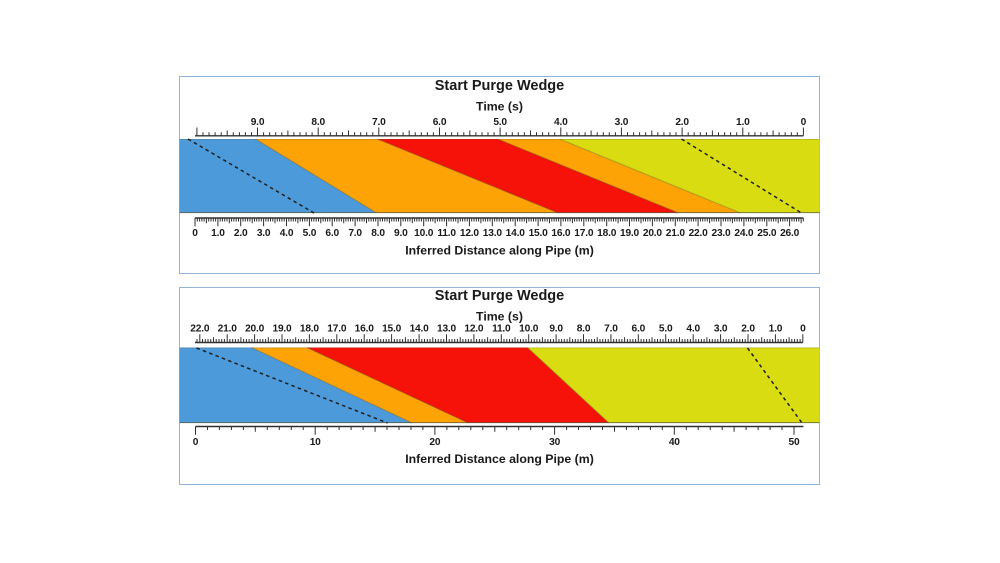 Image resolution: width=1000 pixels, height=563 pixels. Describe the element at coordinates (434, 442) in the screenshot. I see `svg-text: 20` at that location.